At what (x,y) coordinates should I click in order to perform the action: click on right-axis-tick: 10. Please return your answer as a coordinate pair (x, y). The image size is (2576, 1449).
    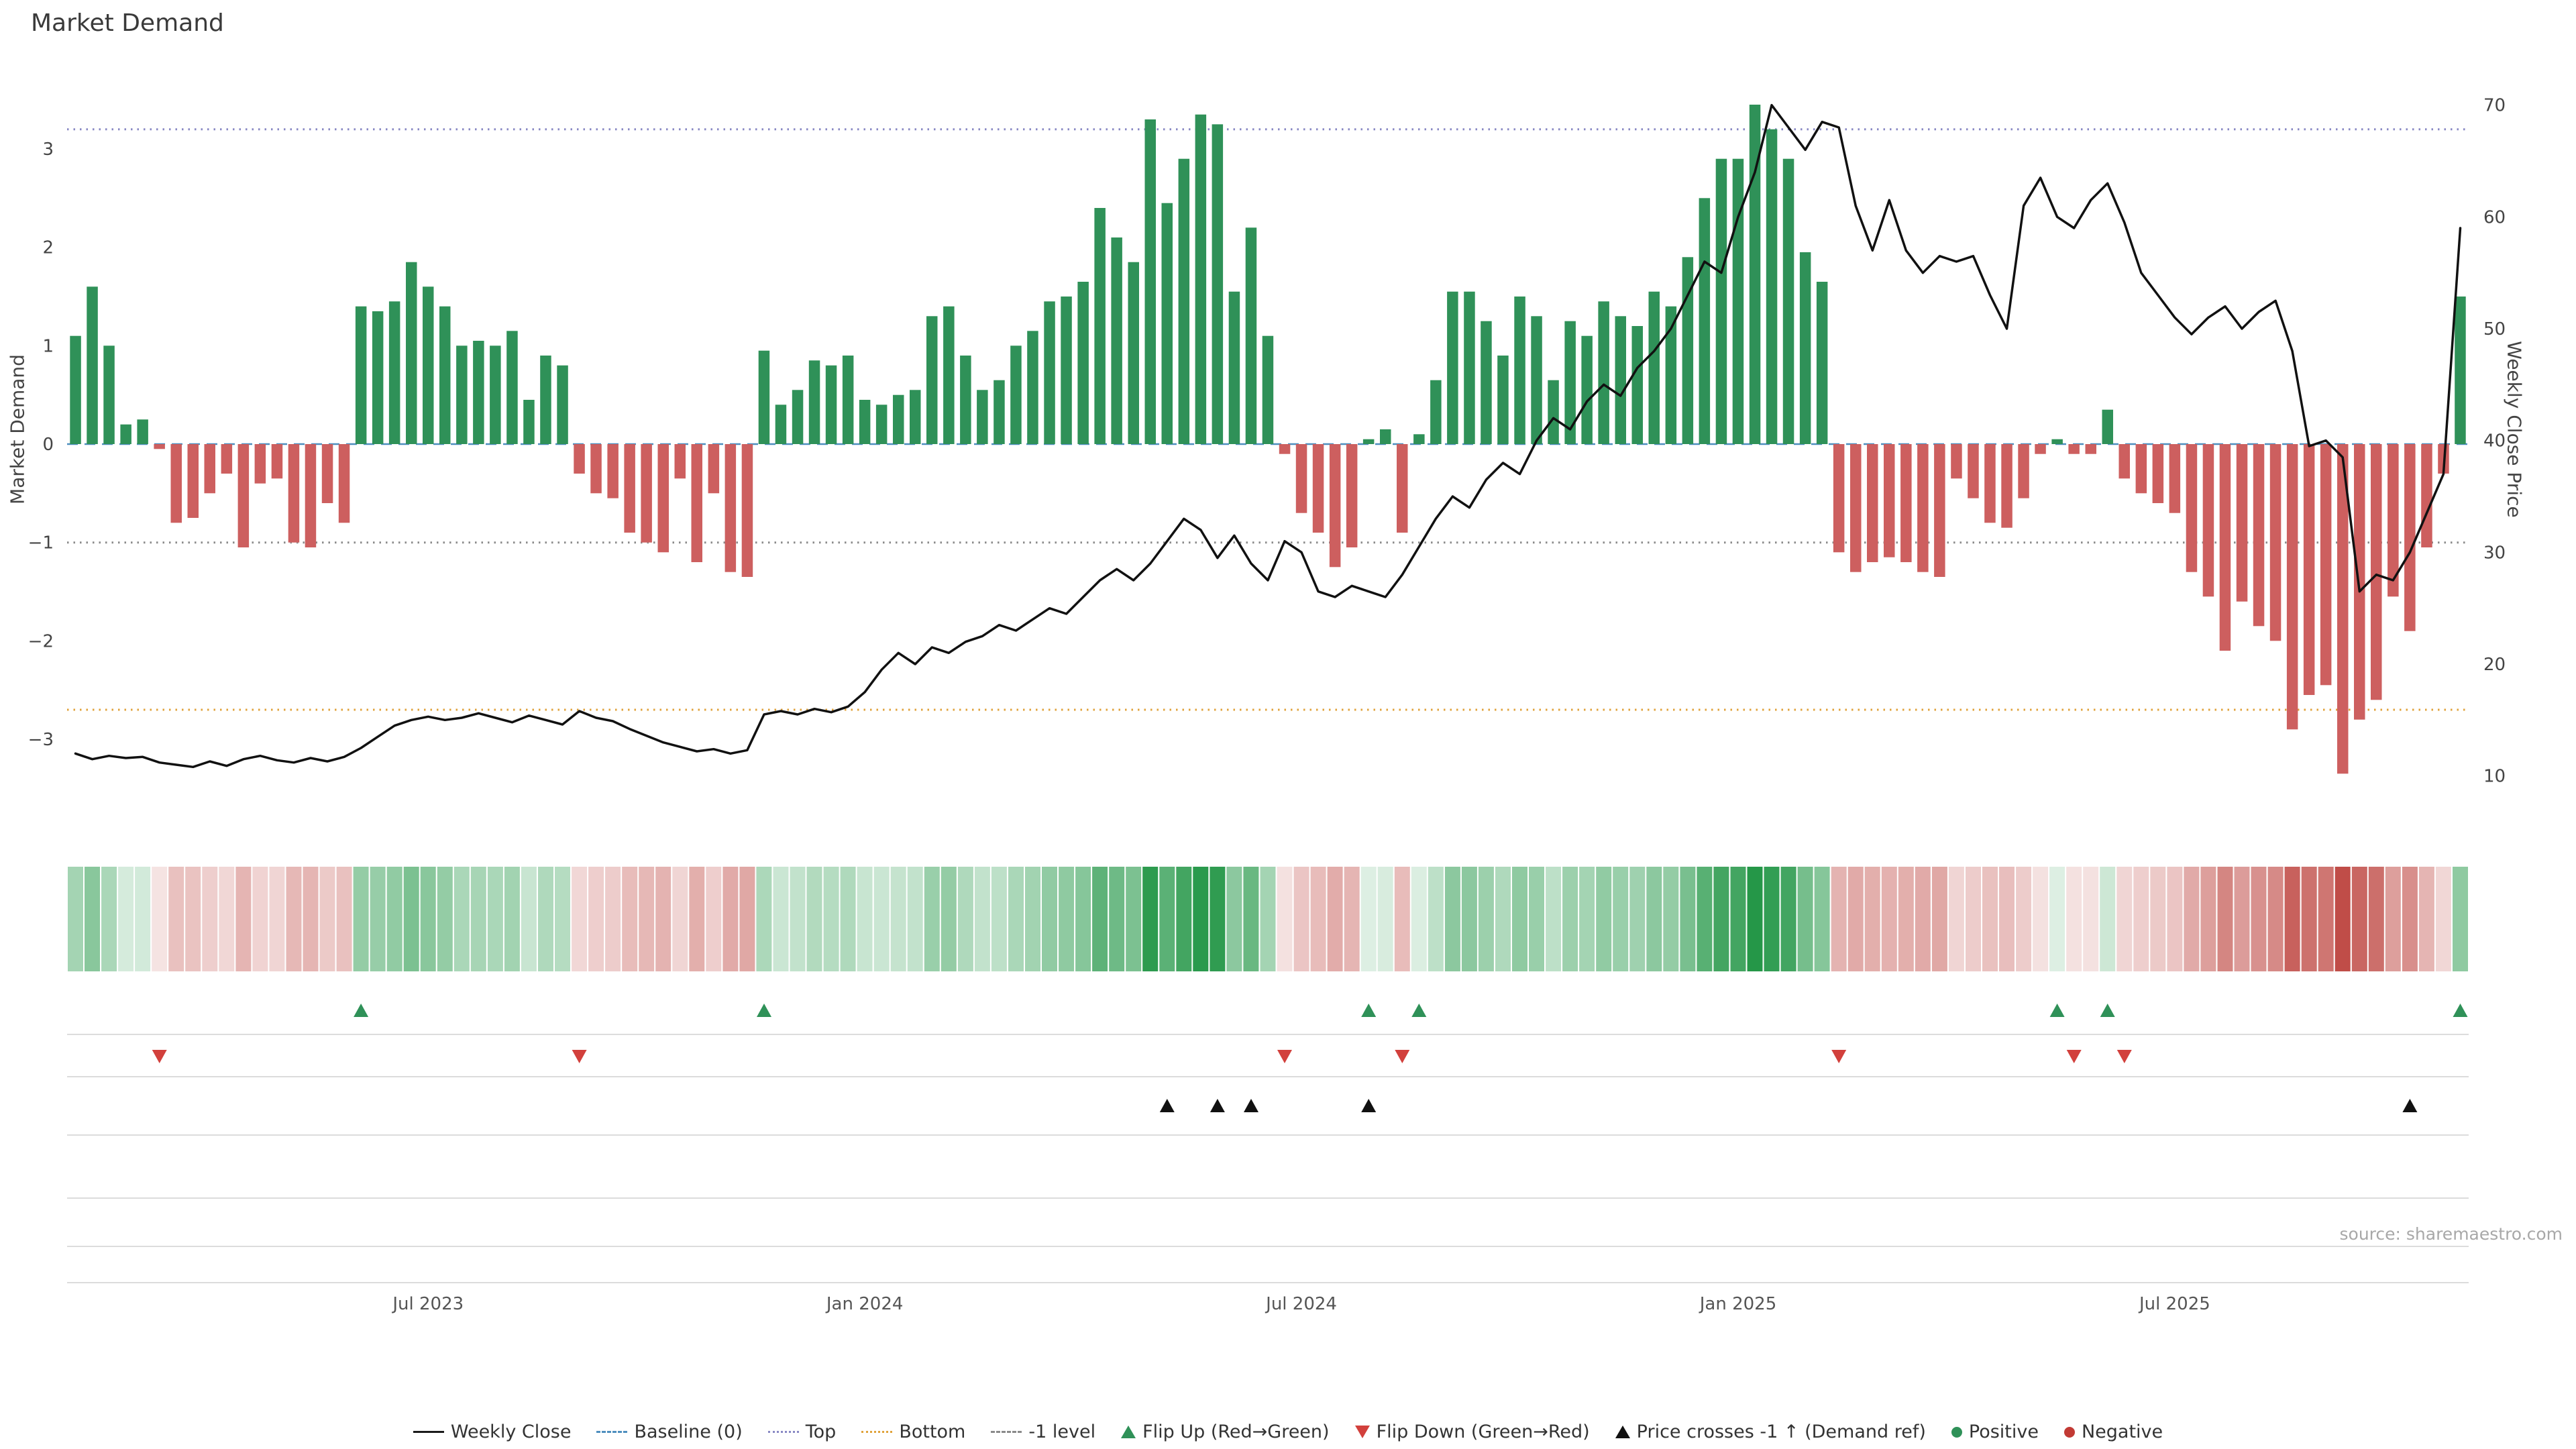
    Looking at the image, I should click on (2494, 777).